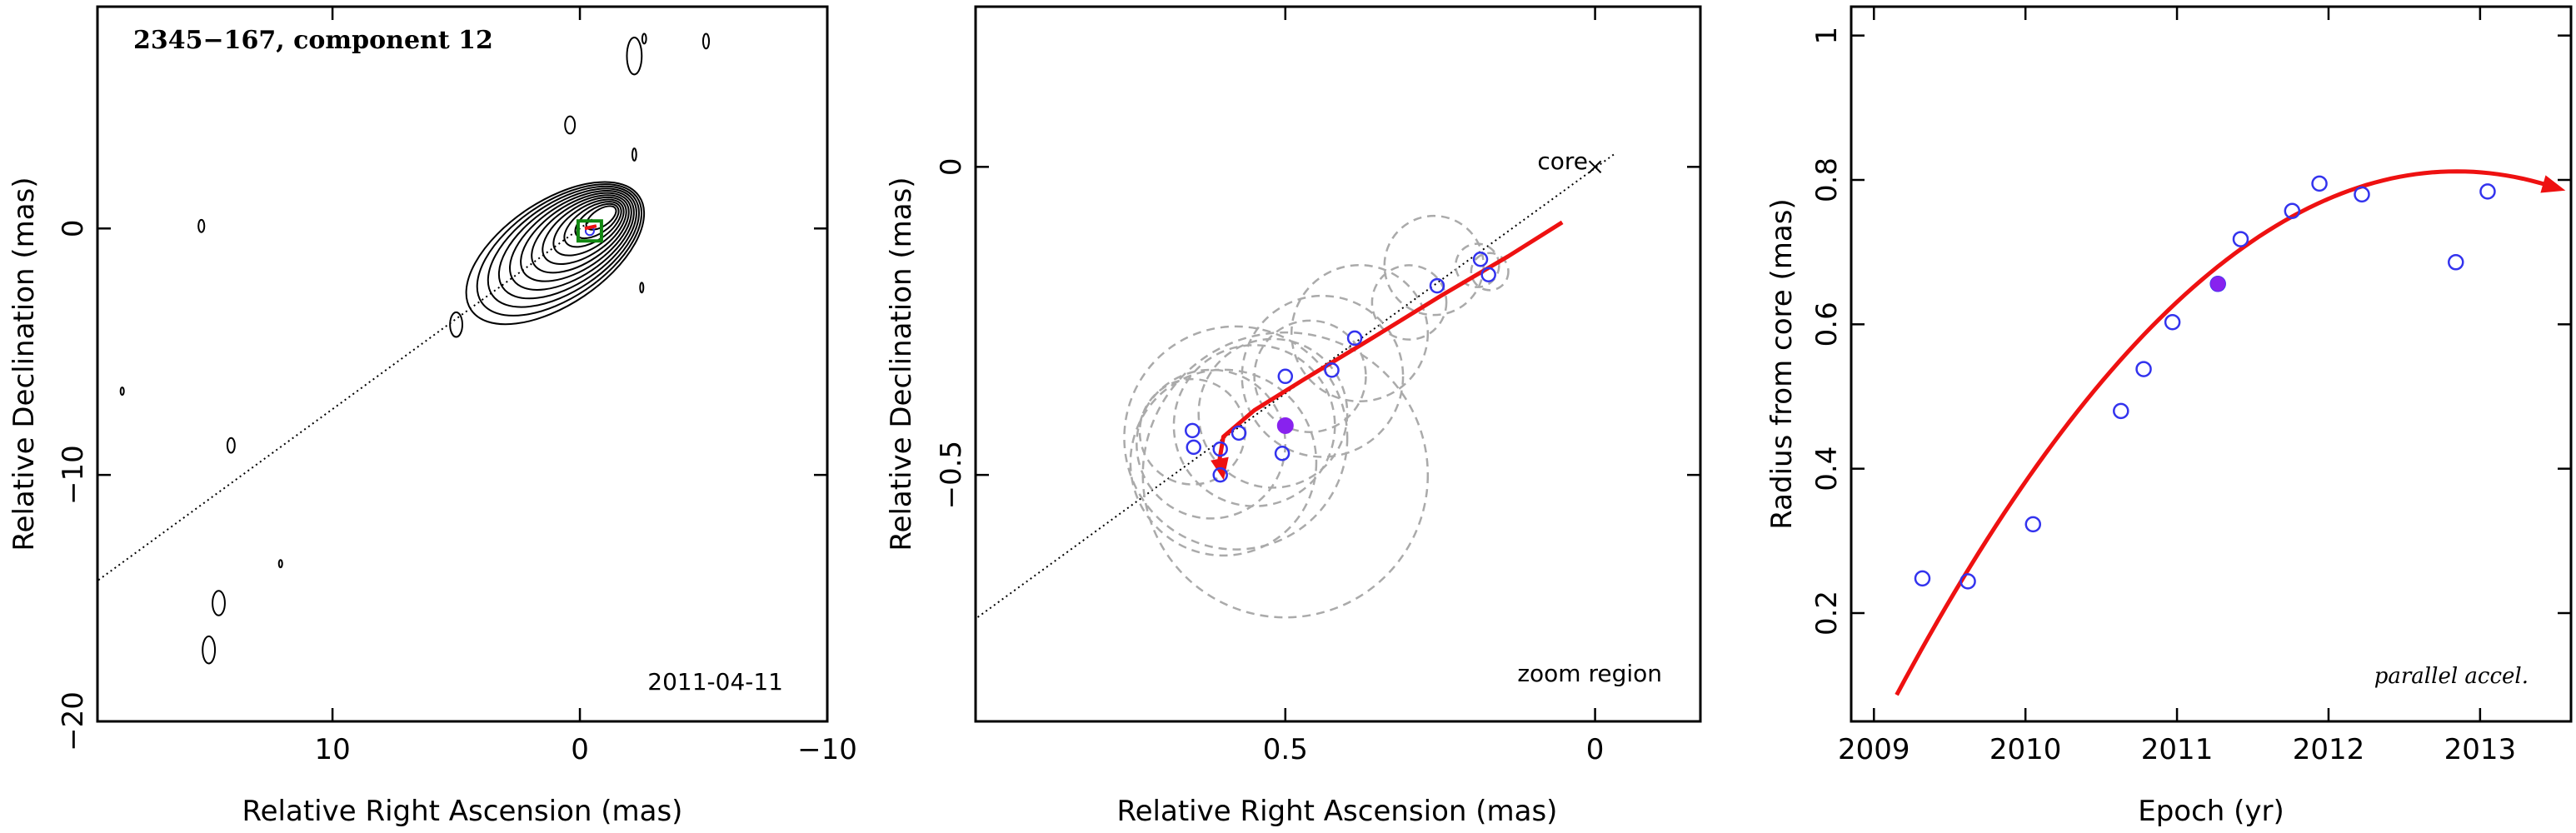 The height and width of the screenshot is (833, 2576). I want to click on p3-ytick-label: 0.4, so click(1827, 468).